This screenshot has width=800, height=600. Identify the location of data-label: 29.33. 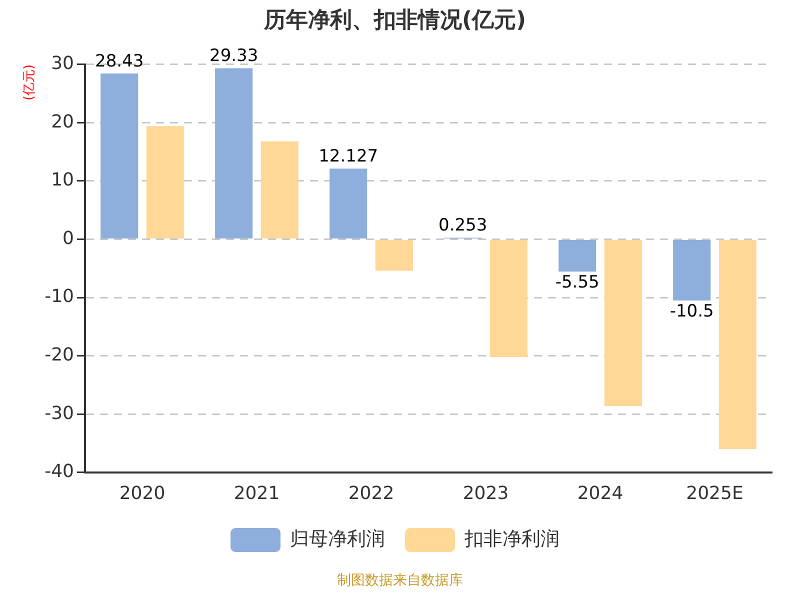
(234, 56).